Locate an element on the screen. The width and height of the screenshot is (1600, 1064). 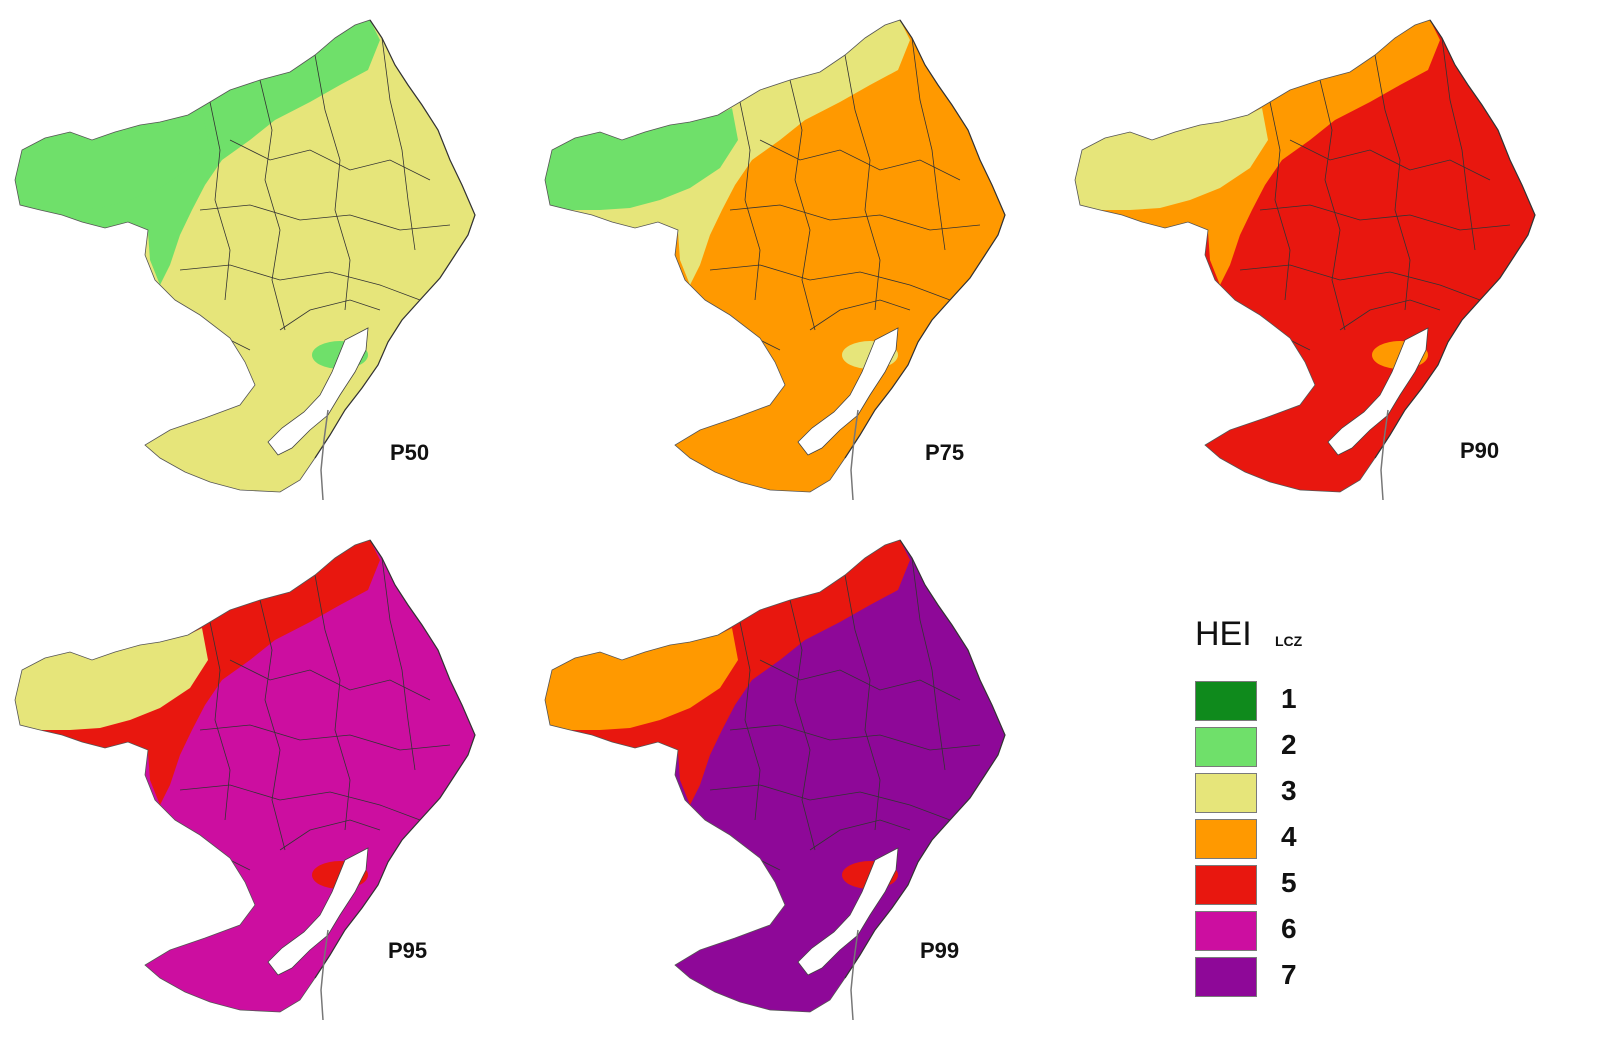
map-panel-p95: P95 is located at coordinates (260, 785).